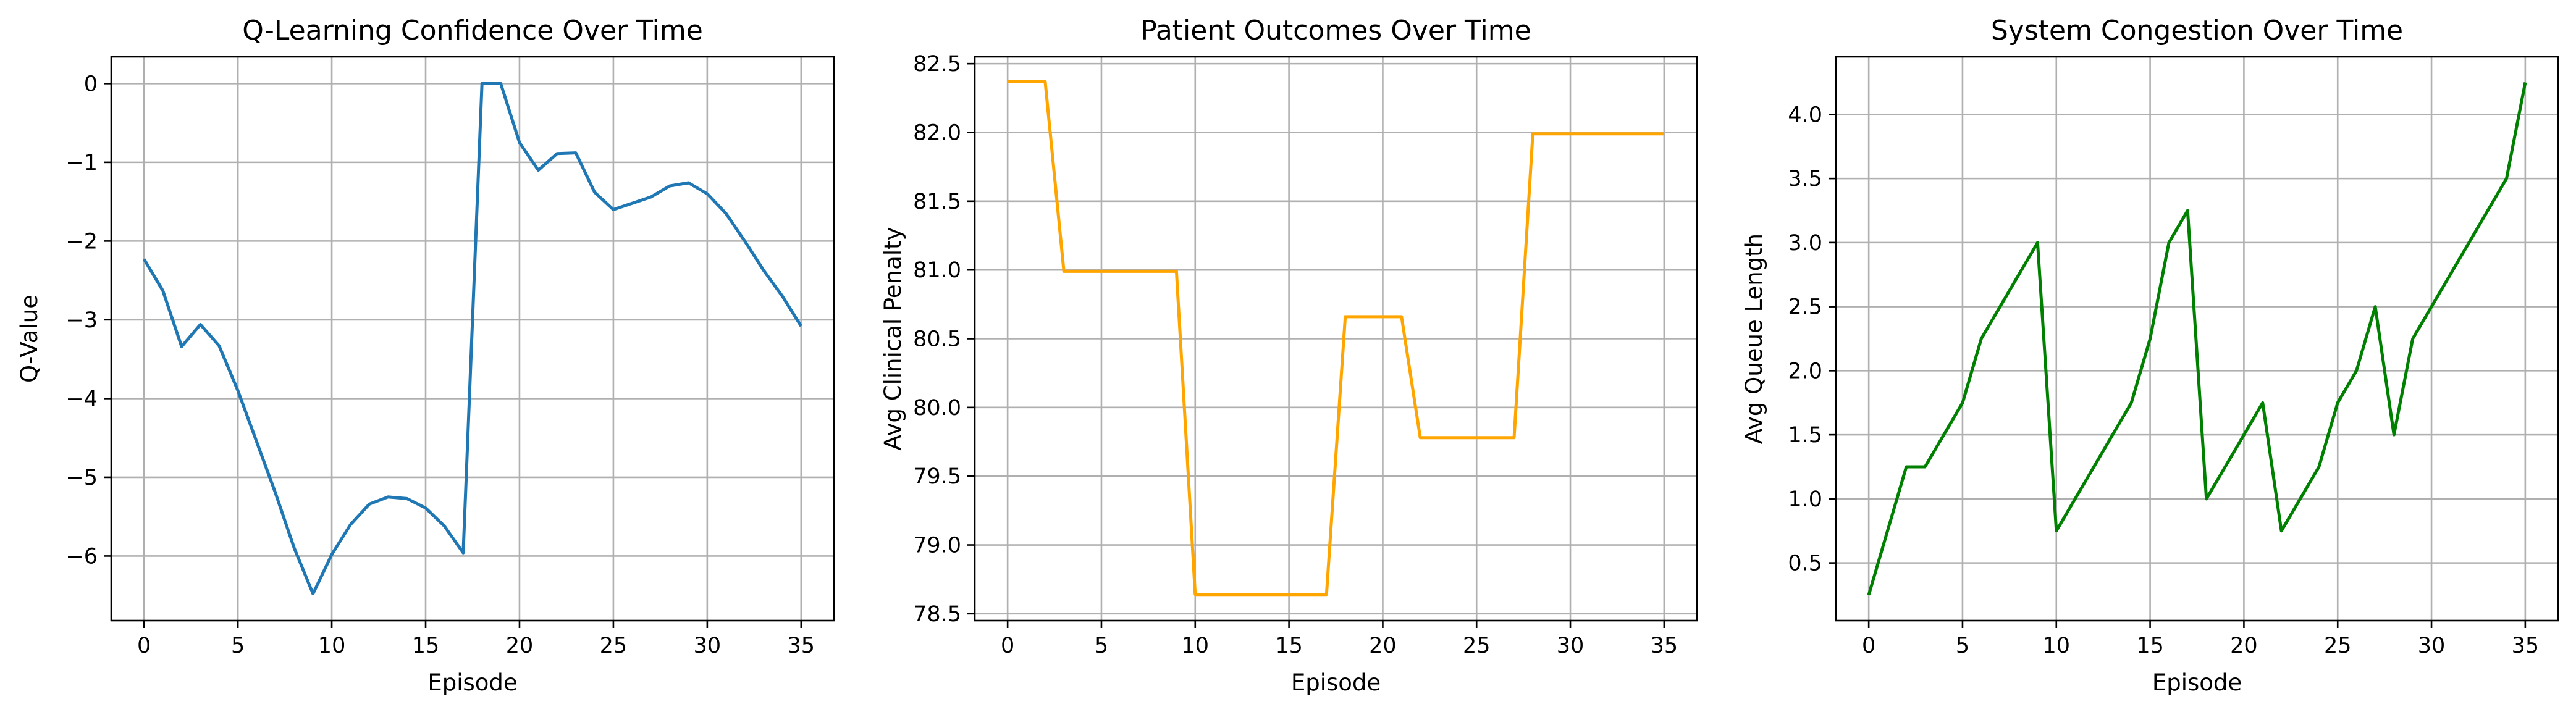 The image size is (2576, 720). Describe the element at coordinates (91, 84) in the screenshot. I see `y-tick-label: 0` at that location.